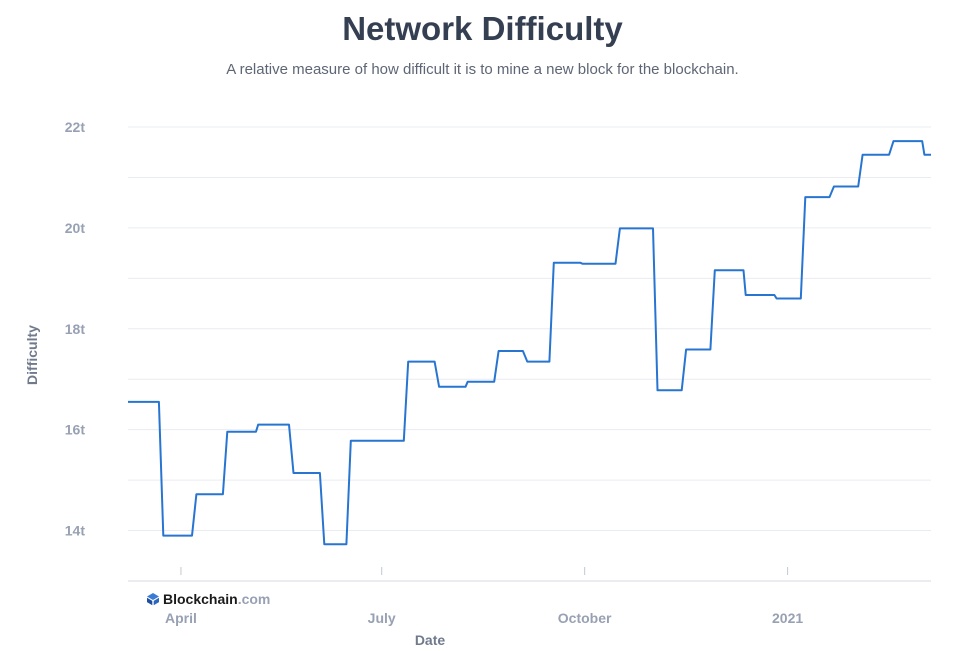 This screenshot has width=965, height=651. I want to click on brand-name: Blockchain, so click(200, 599).